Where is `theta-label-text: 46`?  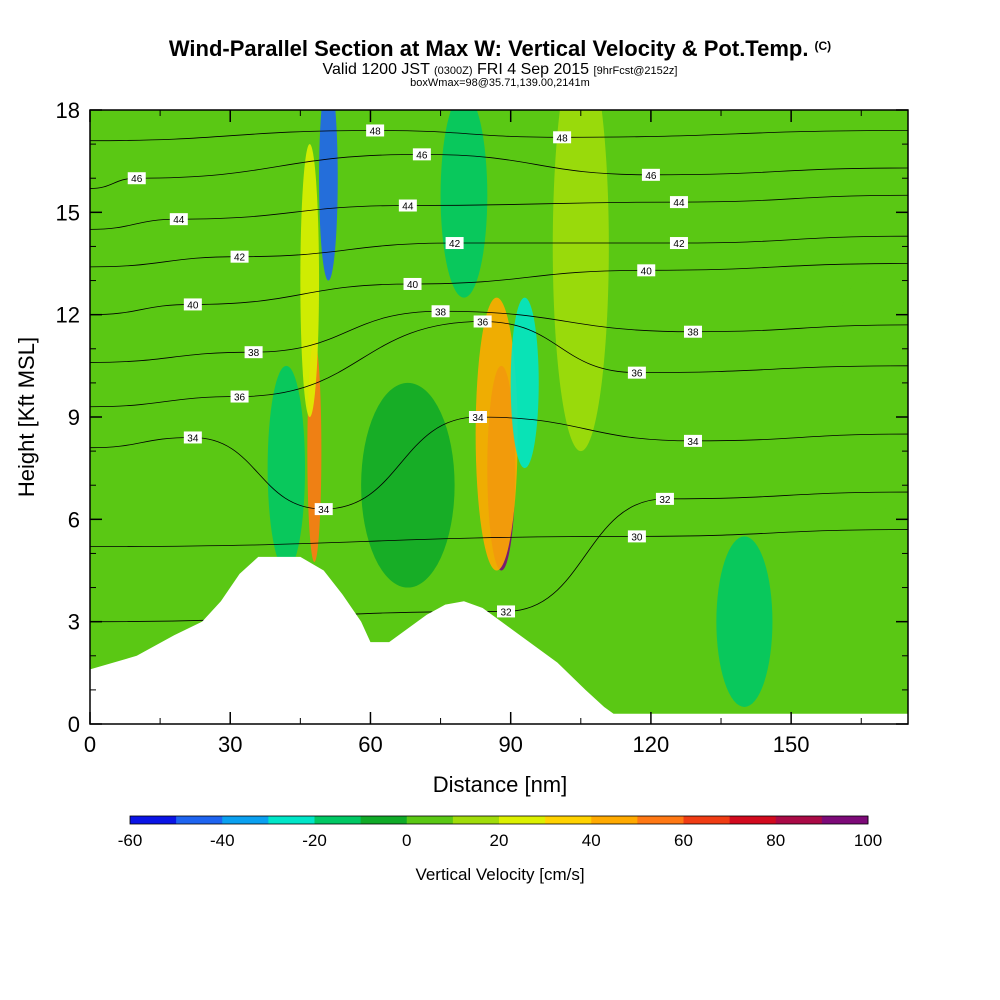
theta-label-text: 46 is located at coordinates (137, 179).